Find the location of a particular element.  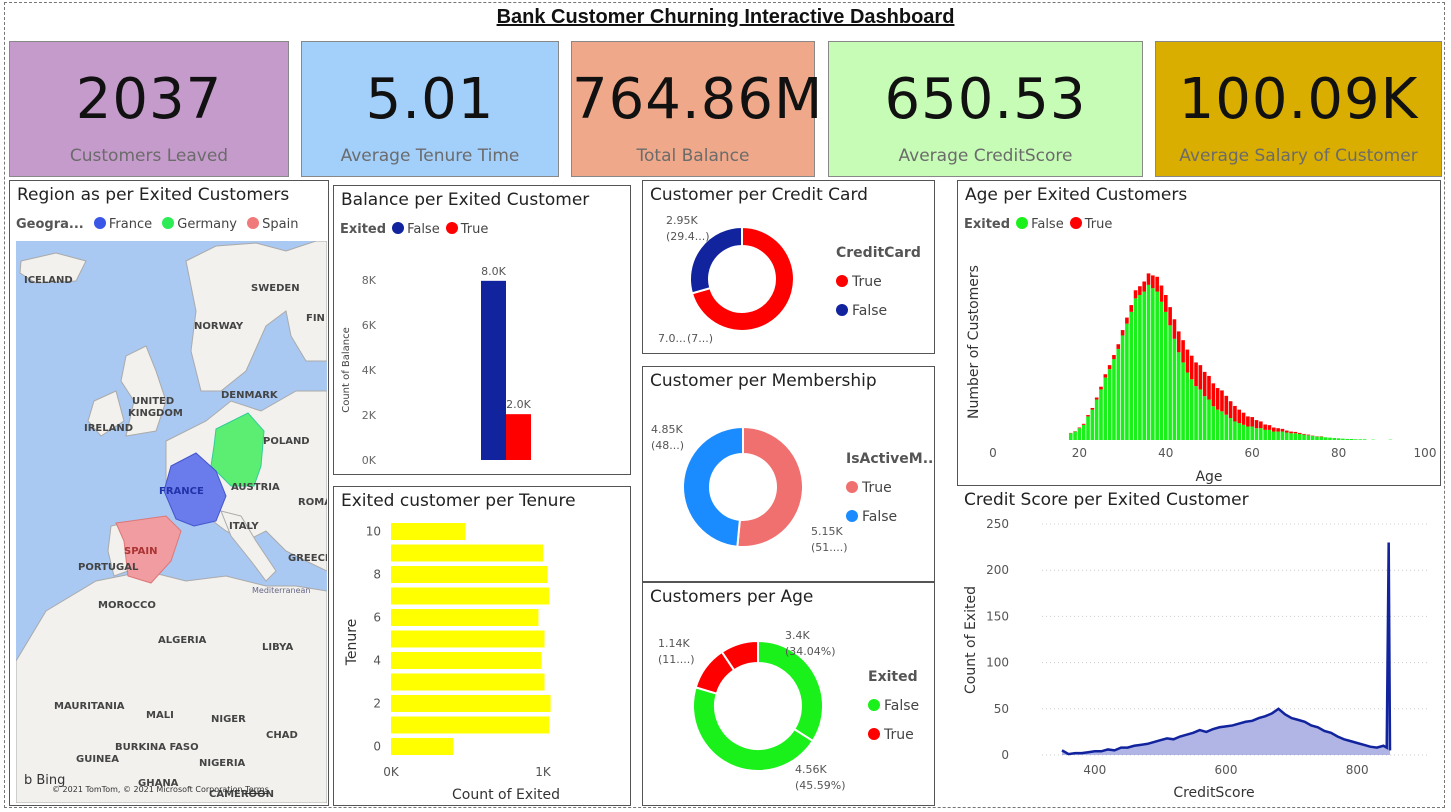

agehist-legend: Exited False True is located at coordinates (1038, 224).